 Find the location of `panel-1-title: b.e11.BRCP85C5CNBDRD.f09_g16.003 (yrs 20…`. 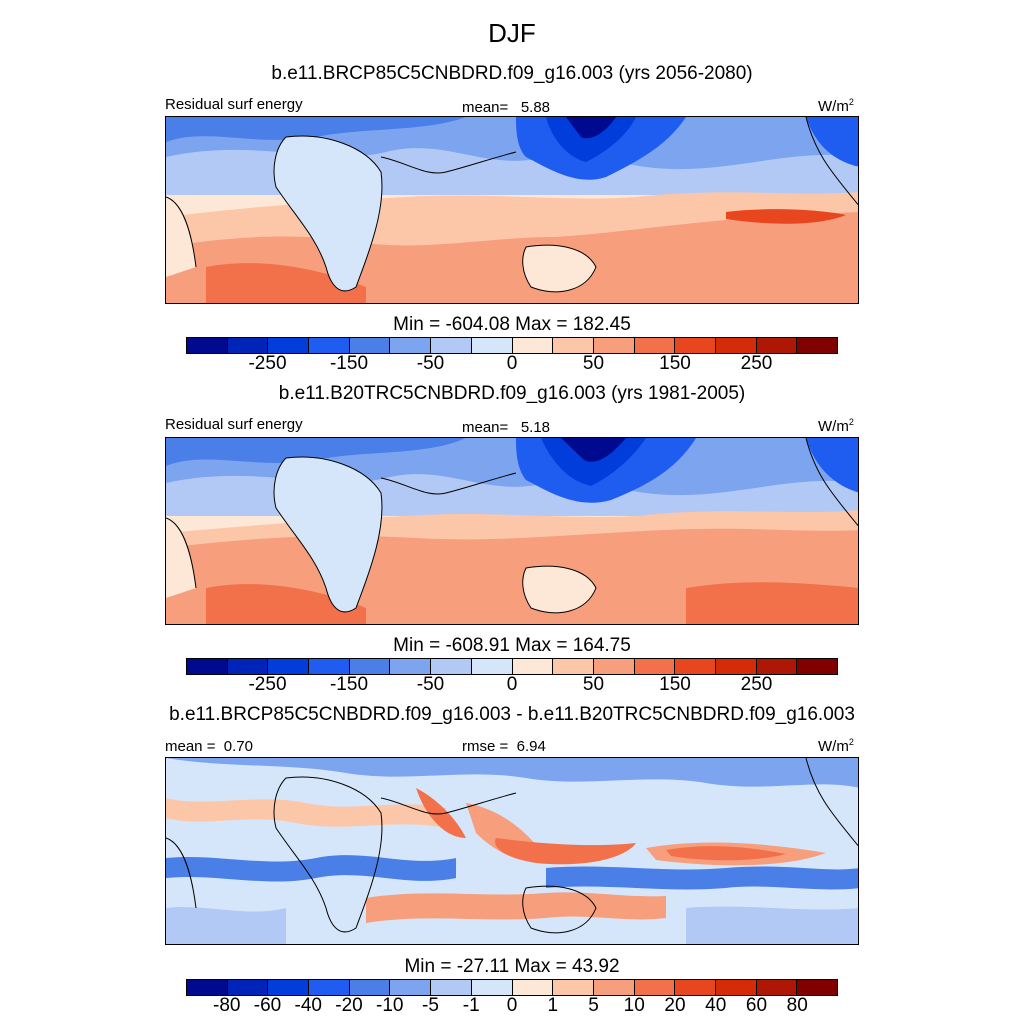

panel-1-title: b.e11.BRCP85C5CNBDRD.f09_g16.003 (yrs 20… is located at coordinates (512, 73).